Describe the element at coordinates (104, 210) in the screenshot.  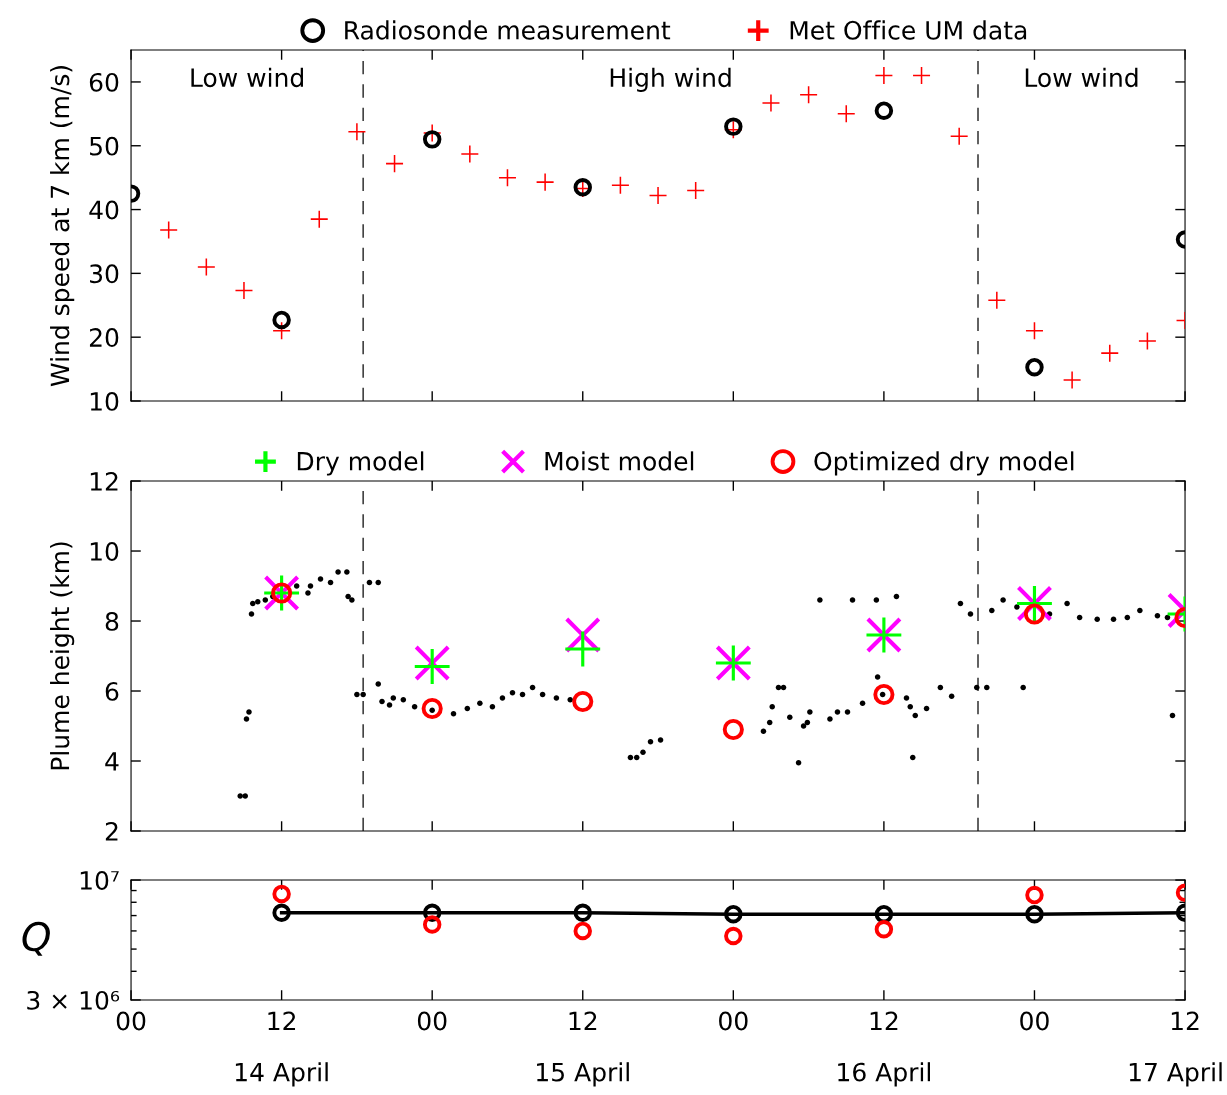
I see `y-tick-label: 40` at that location.